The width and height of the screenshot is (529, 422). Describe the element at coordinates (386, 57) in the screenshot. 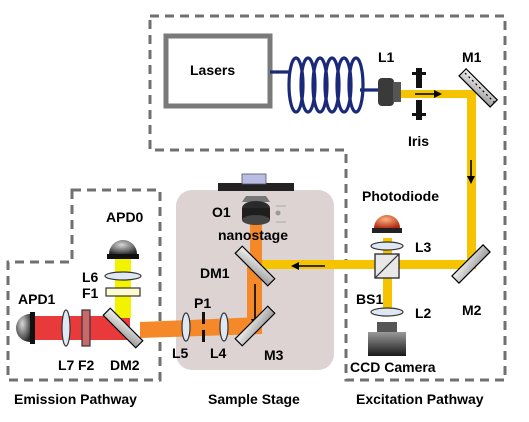

I see `l1-label: L1` at that location.